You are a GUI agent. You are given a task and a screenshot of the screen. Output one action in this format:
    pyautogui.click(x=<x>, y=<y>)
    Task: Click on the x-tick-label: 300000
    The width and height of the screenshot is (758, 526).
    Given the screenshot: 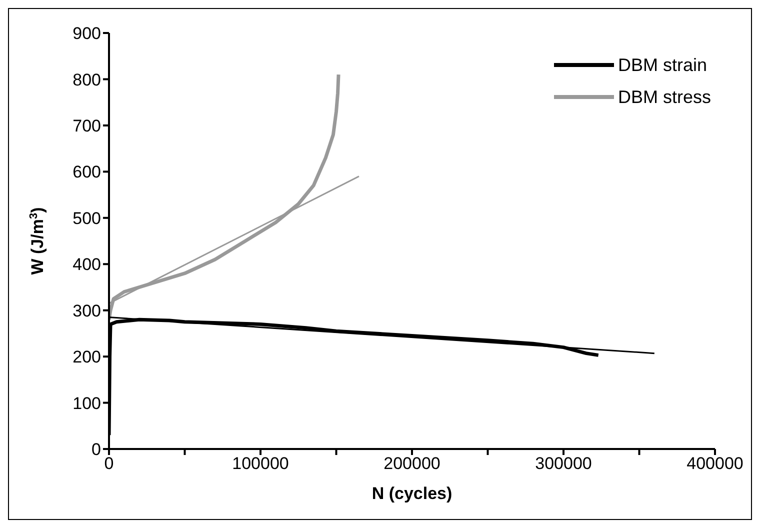 What is the action you would take?
    pyautogui.click(x=563, y=464)
    